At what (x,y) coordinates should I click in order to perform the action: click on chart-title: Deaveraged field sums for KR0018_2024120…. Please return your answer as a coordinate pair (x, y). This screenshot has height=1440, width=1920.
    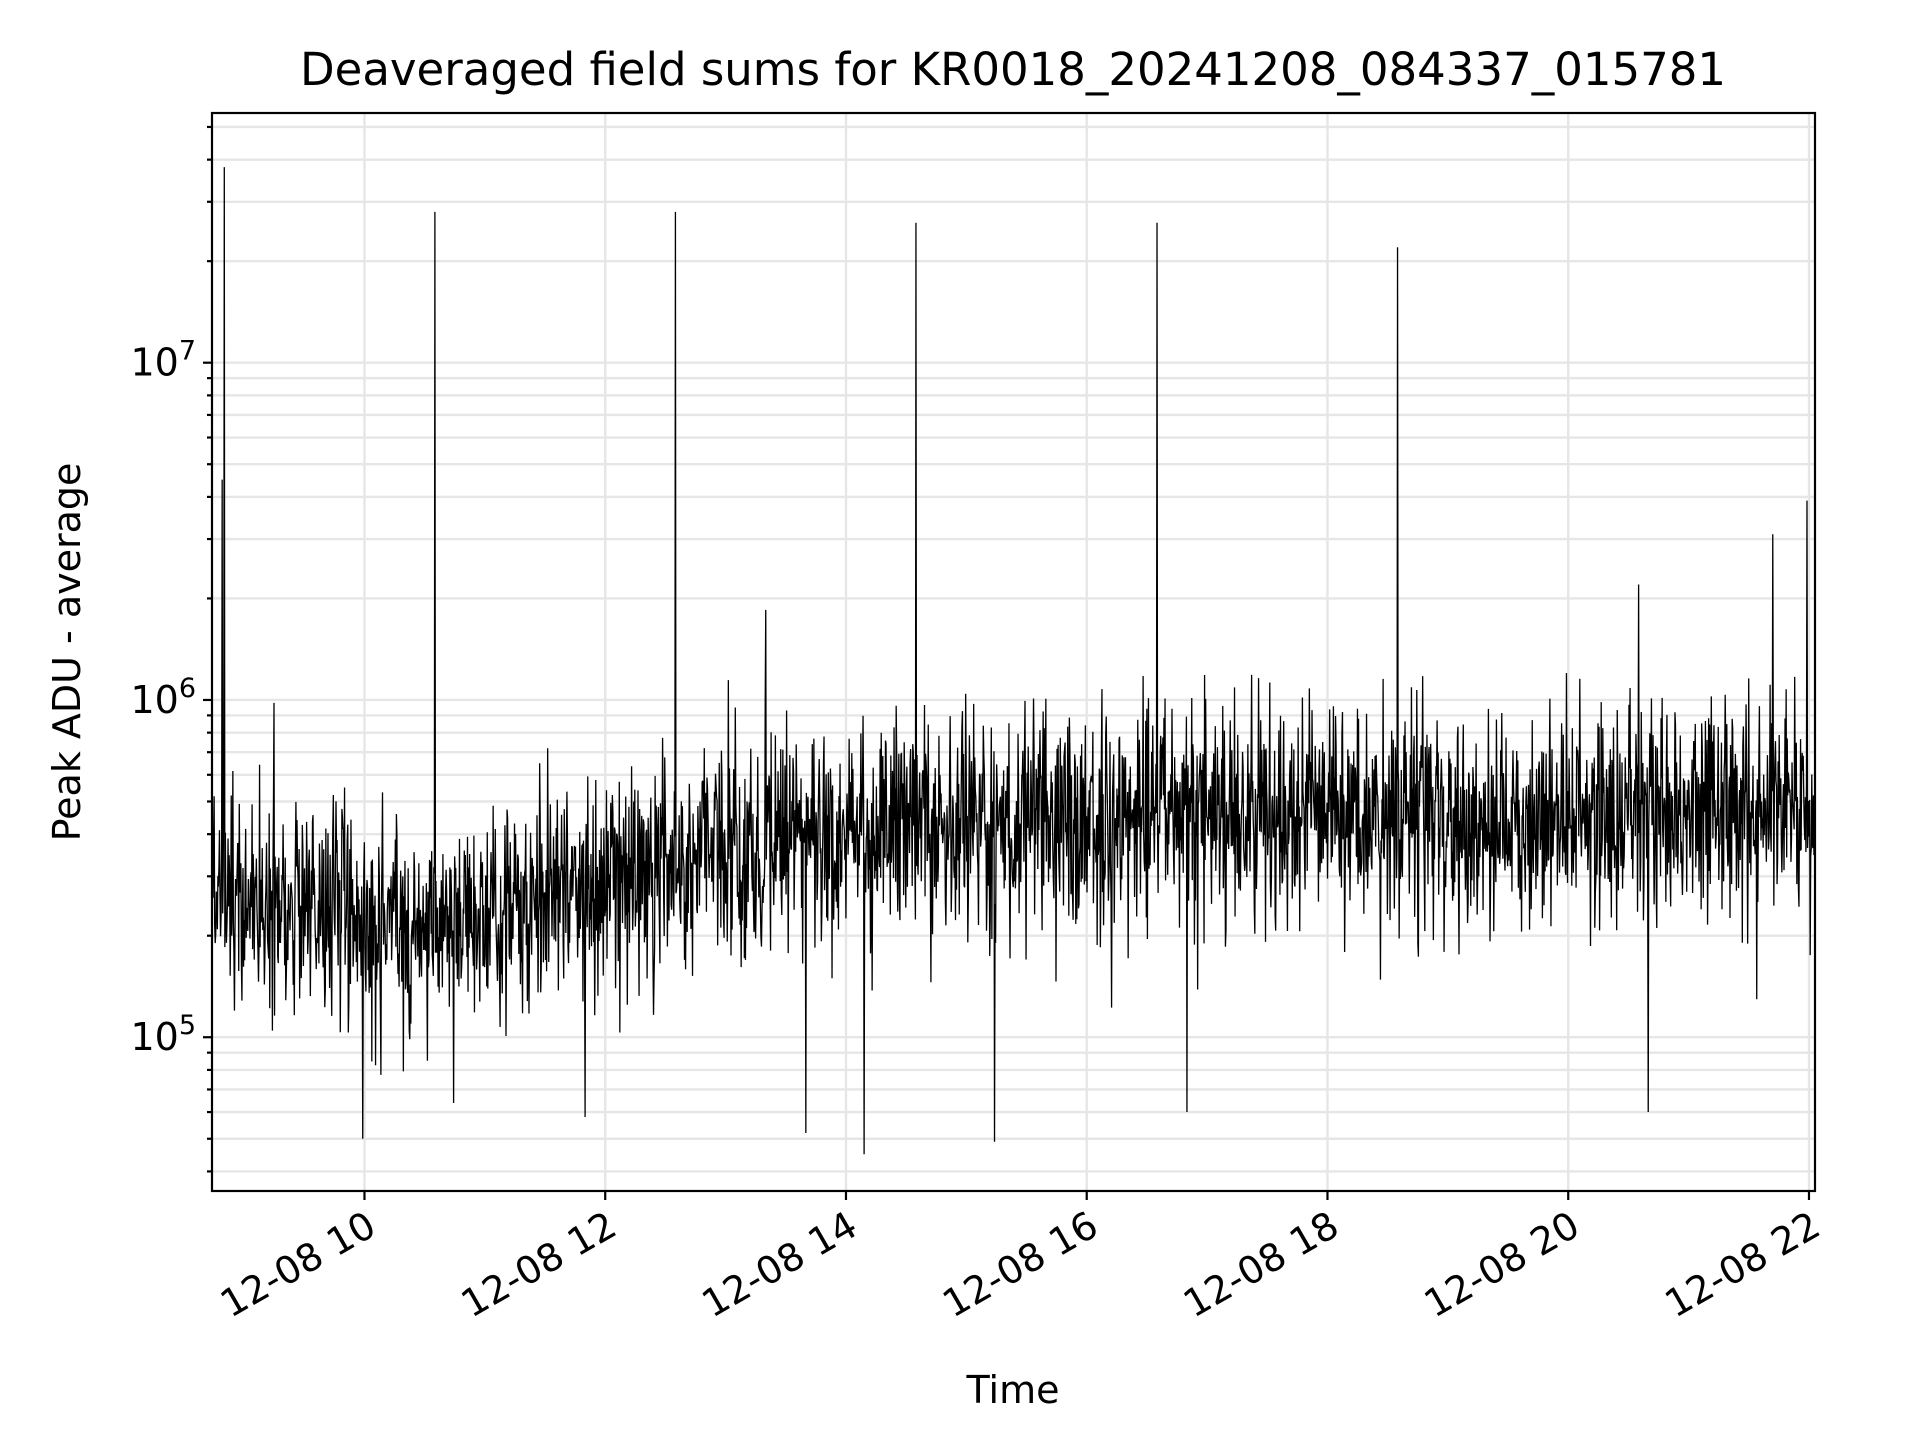
    Looking at the image, I should click on (1013, 69).